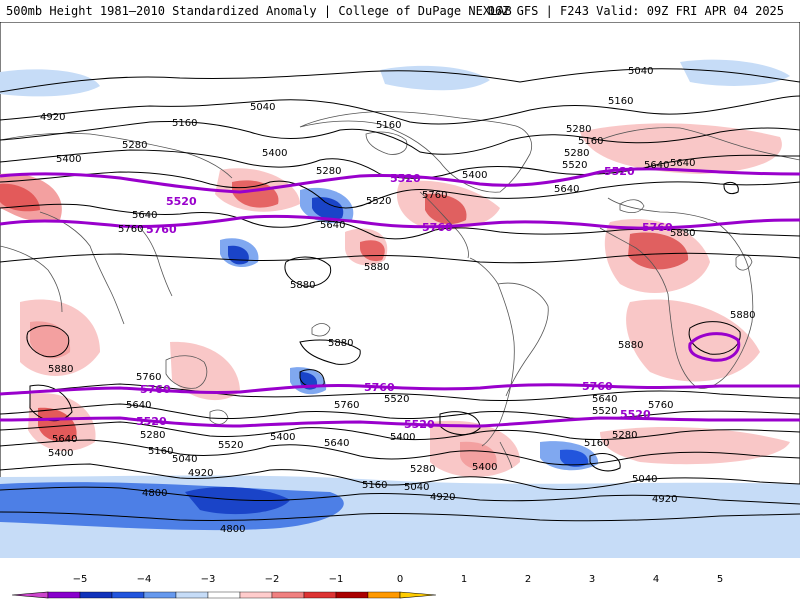 This screenshot has height=600, width=800. I want to click on colorbar-tick: 4, so click(656, 579).